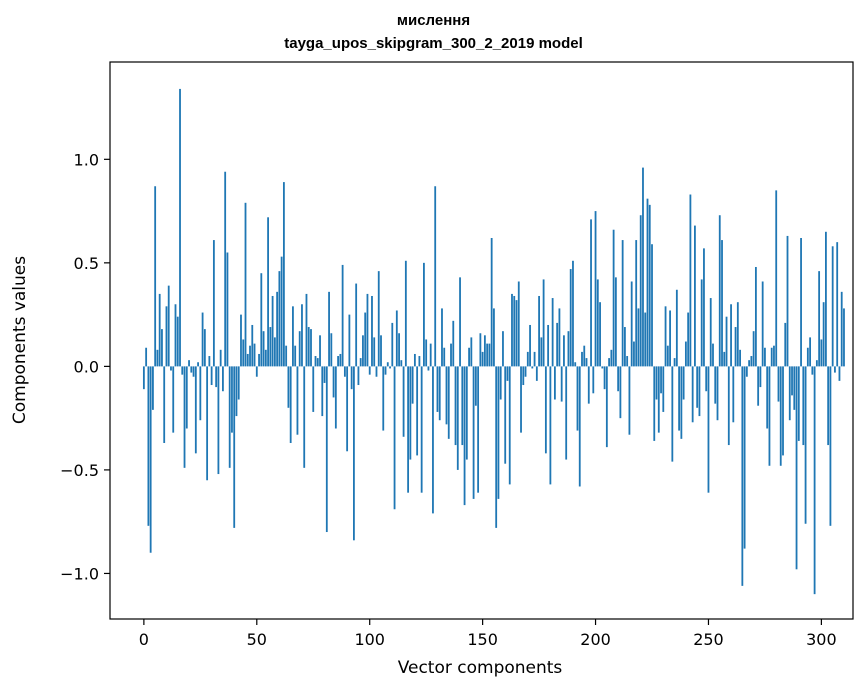  What do you see at coordinates (20, 340) in the screenshot?
I see `y-axis-label: Components values` at bounding box center [20, 340].